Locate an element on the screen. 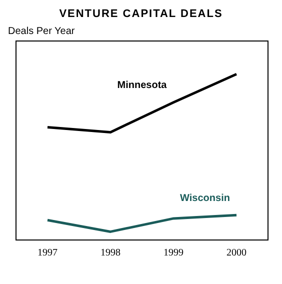 Image resolution: width=282 pixels, height=284 pixels. series-label: Minnesota is located at coordinates (142, 86).